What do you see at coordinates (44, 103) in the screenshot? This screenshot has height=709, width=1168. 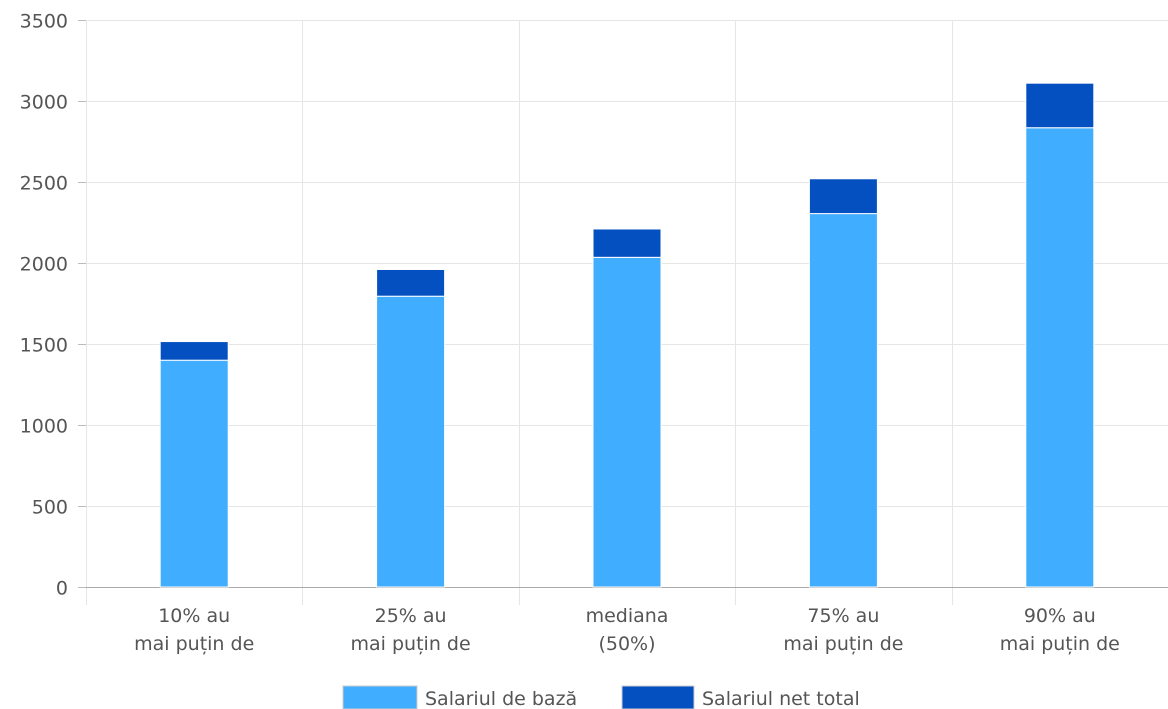 I see `y-tick-label: 3000` at bounding box center [44, 103].